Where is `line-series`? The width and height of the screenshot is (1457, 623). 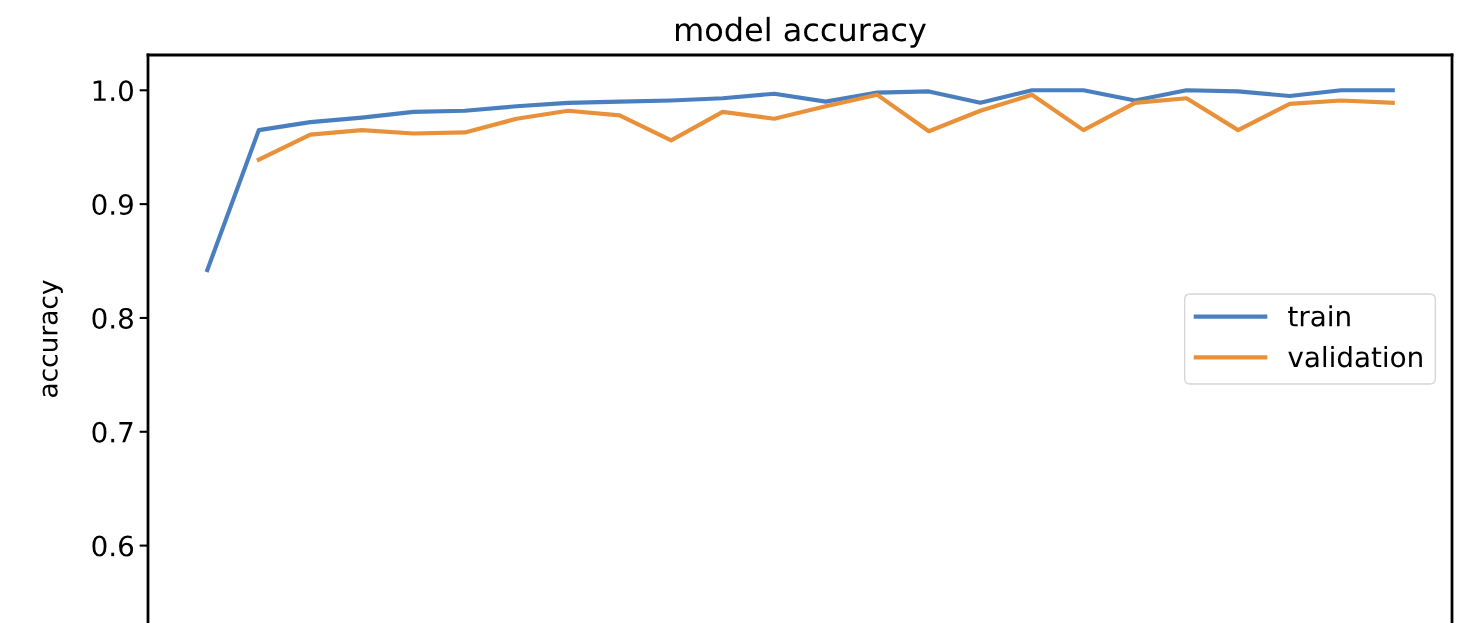
line-series is located at coordinates (825, 127).